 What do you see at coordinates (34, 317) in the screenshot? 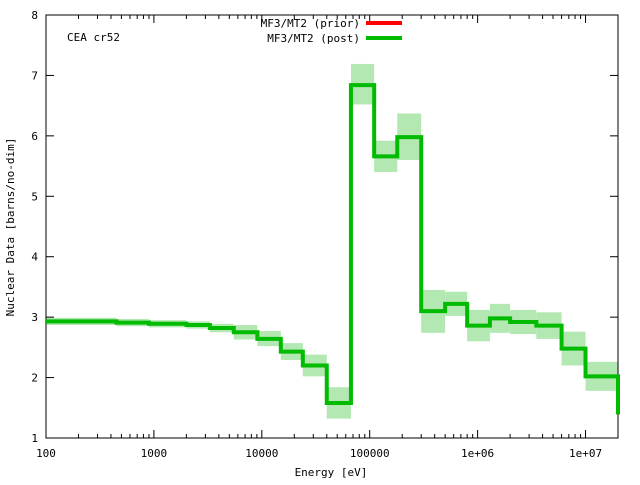
I see `y-tick-label: 3` at bounding box center [34, 317].